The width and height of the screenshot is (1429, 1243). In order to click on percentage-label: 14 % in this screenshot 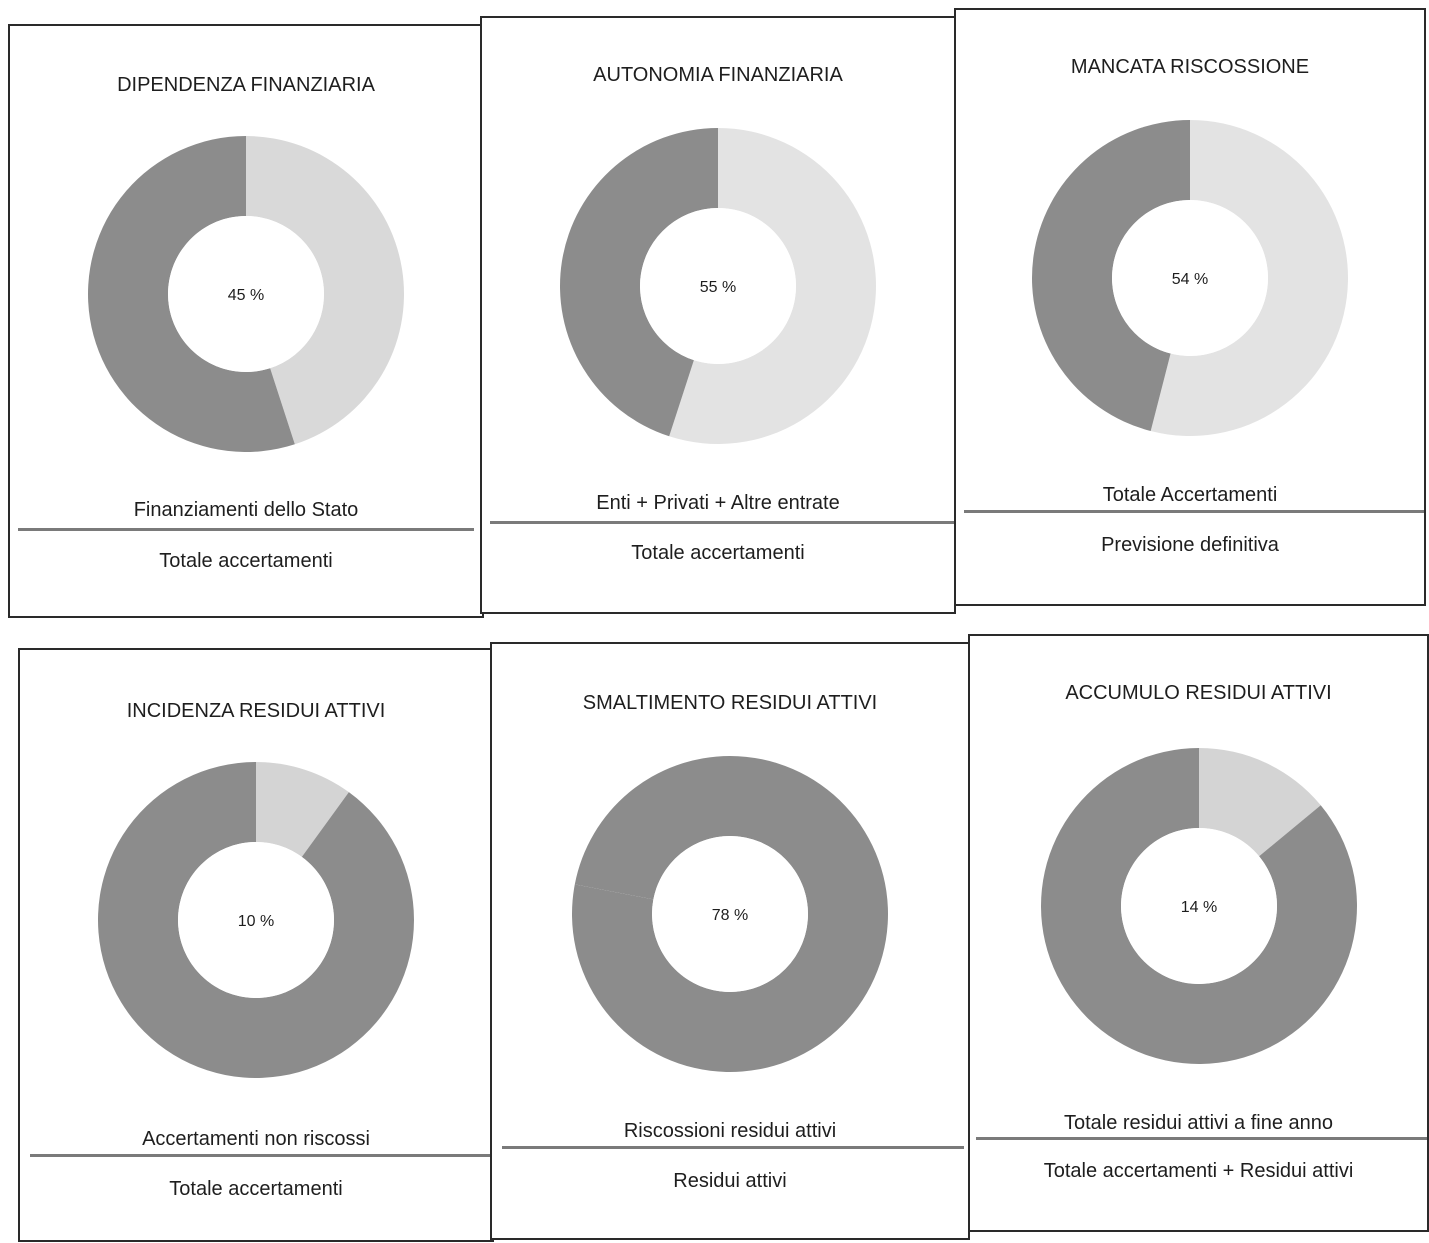, I will do `click(1198, 907)`.